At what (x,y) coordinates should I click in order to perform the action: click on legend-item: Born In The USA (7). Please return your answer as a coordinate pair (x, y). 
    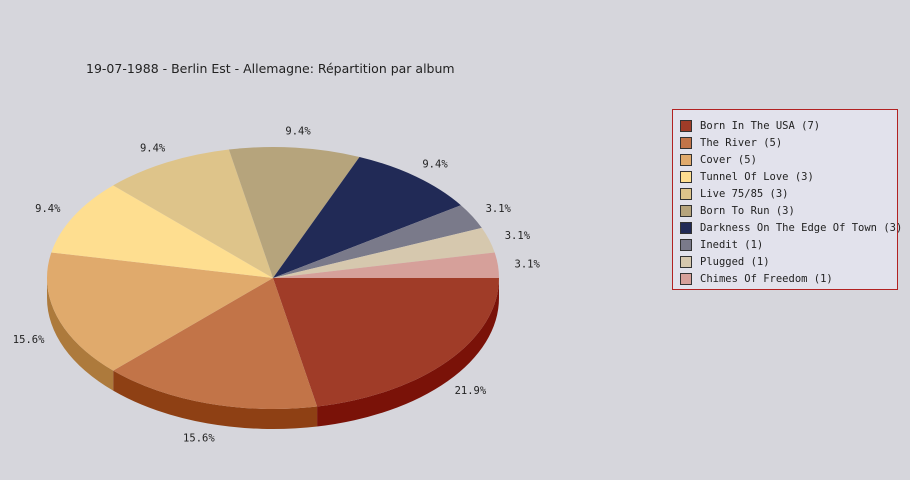
    Looking at the image, I should click on (788, 125).